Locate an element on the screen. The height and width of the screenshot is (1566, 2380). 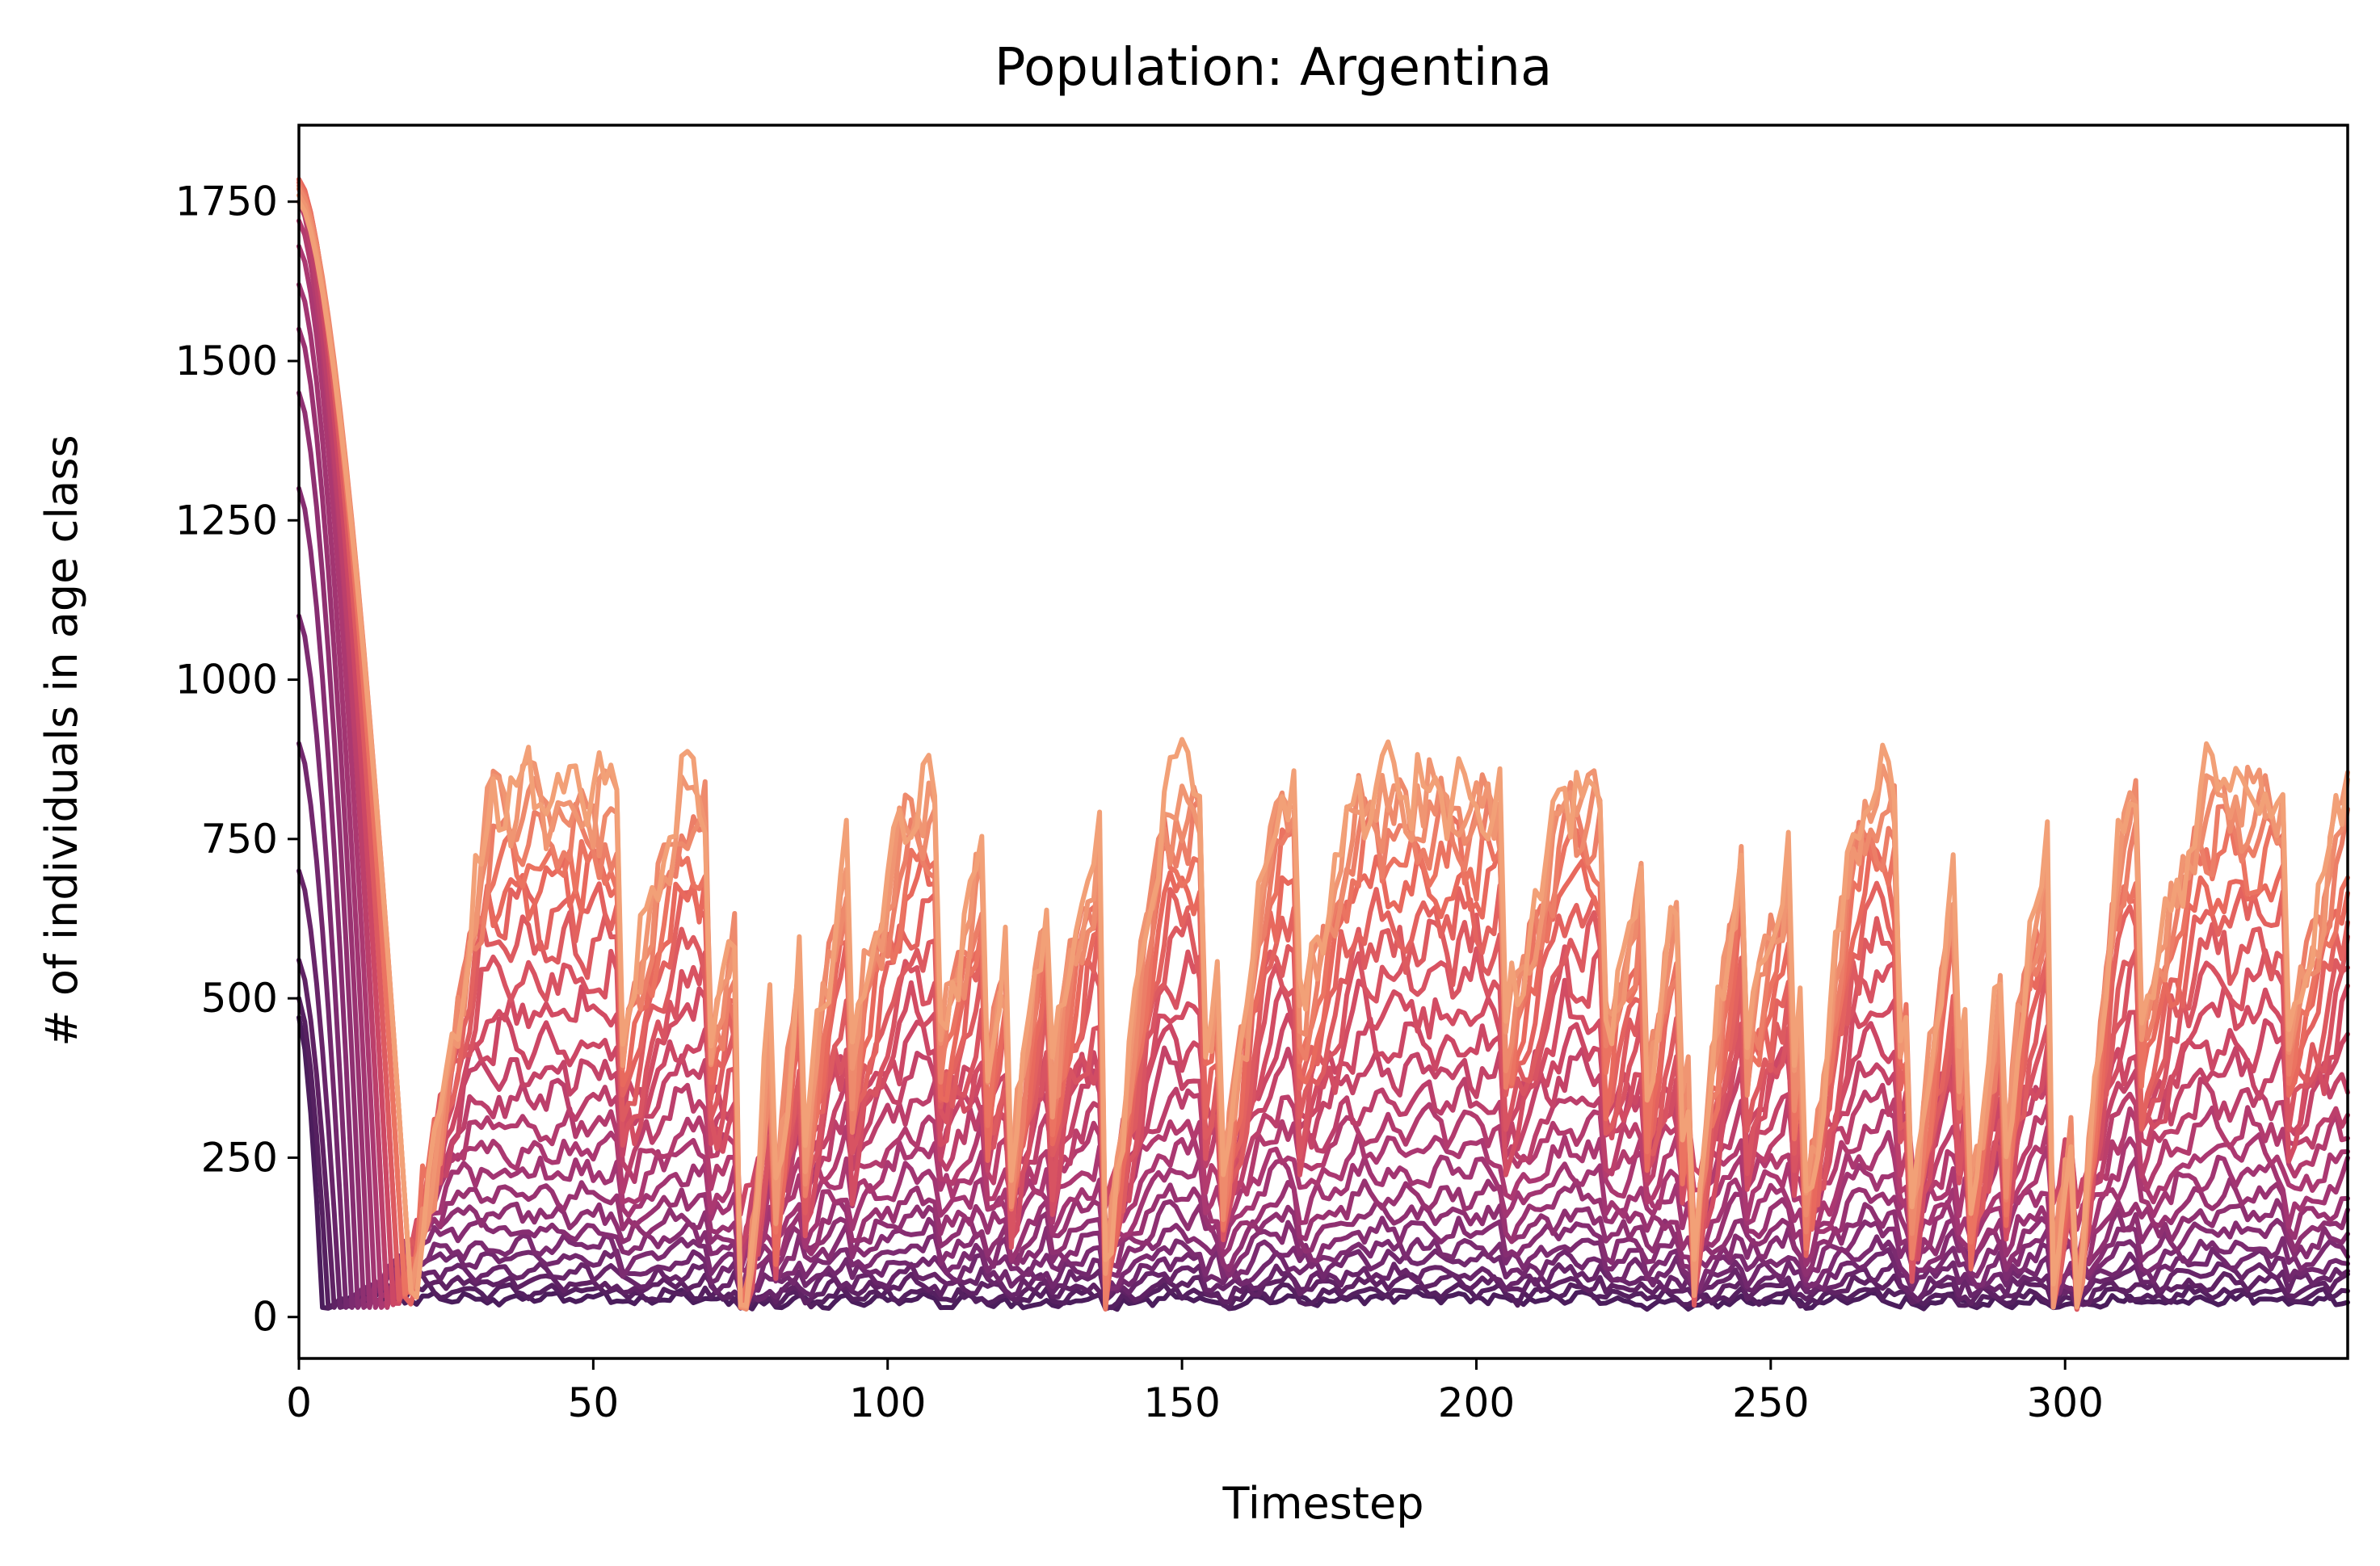
x-tick-label: 100 is located at coordinates (887, 1402).